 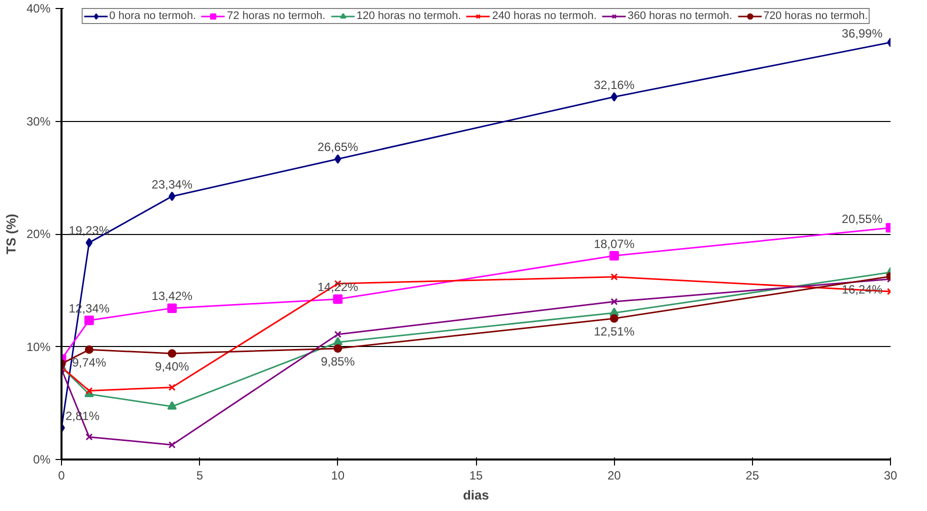 What do you see at coordinates (614, 331) in the screenshot?
I see `data-label: 12,51%` at bounding box center [614, 331].